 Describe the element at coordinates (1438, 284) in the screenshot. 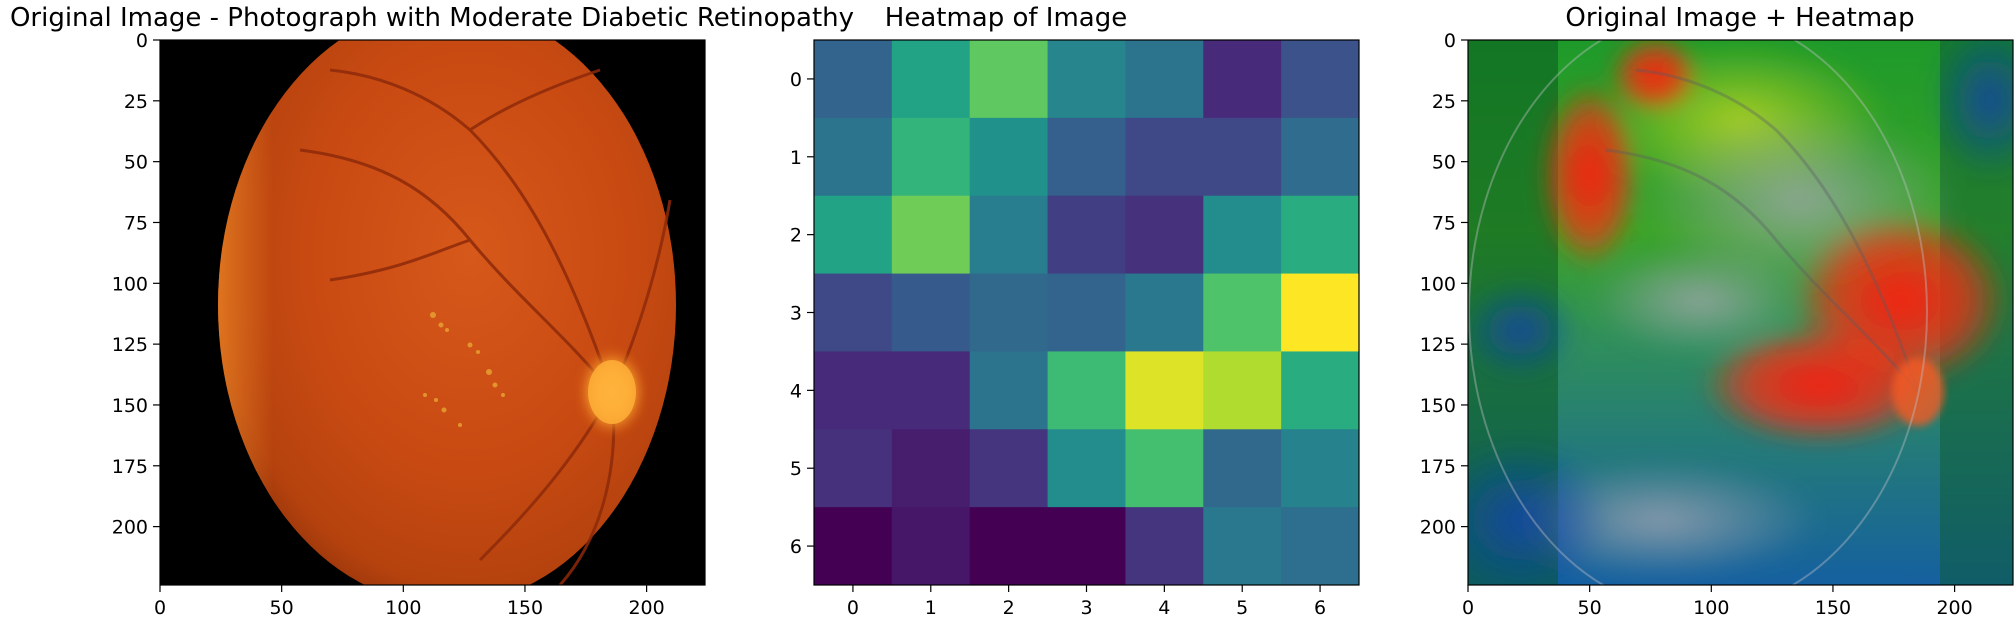

I see `y-tick-label: 100` at that location.